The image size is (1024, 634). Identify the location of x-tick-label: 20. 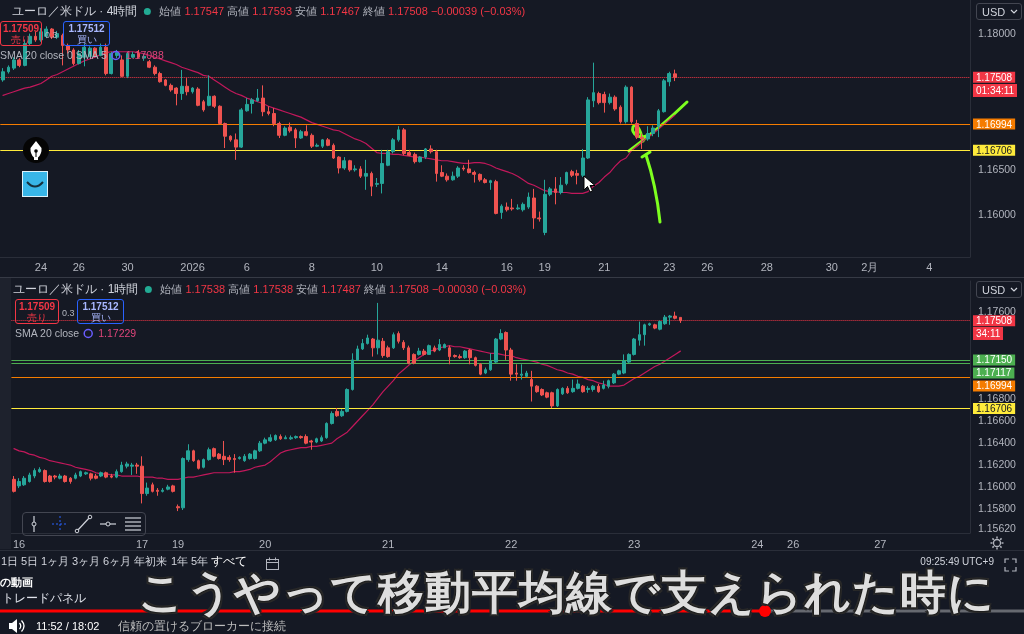
(265, 543).